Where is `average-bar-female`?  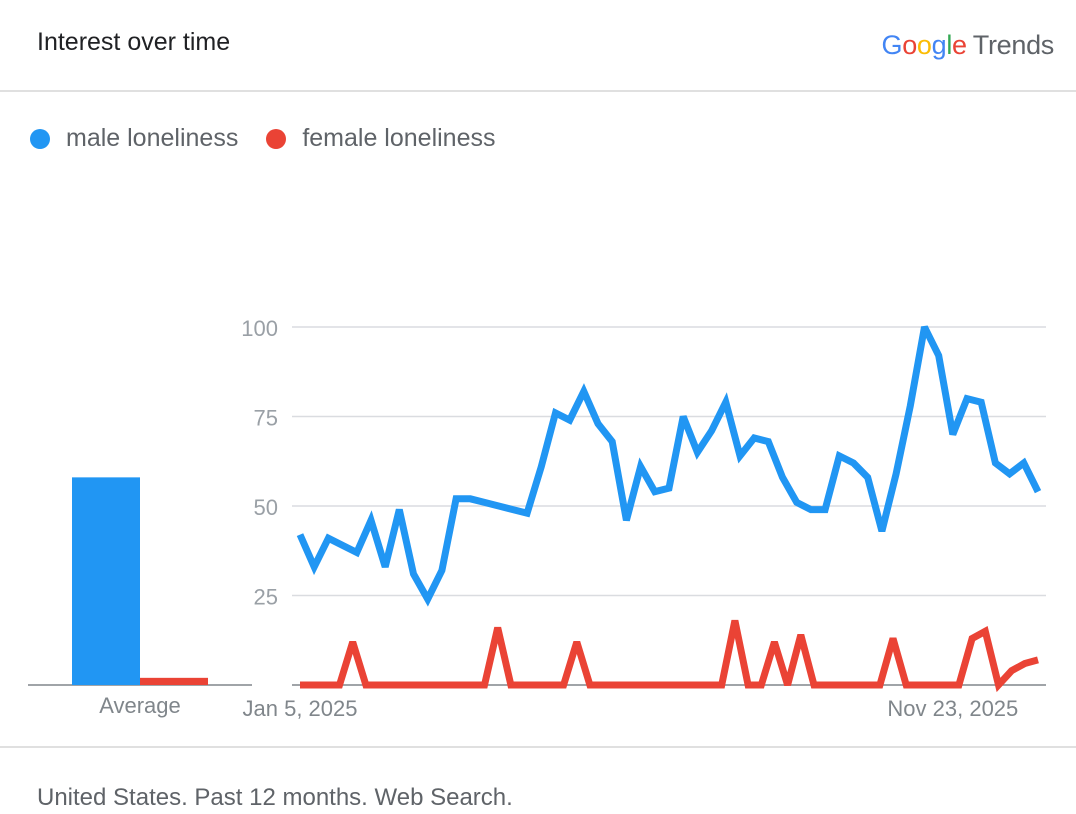 average-bar-female is located at coordinates (174, 681).